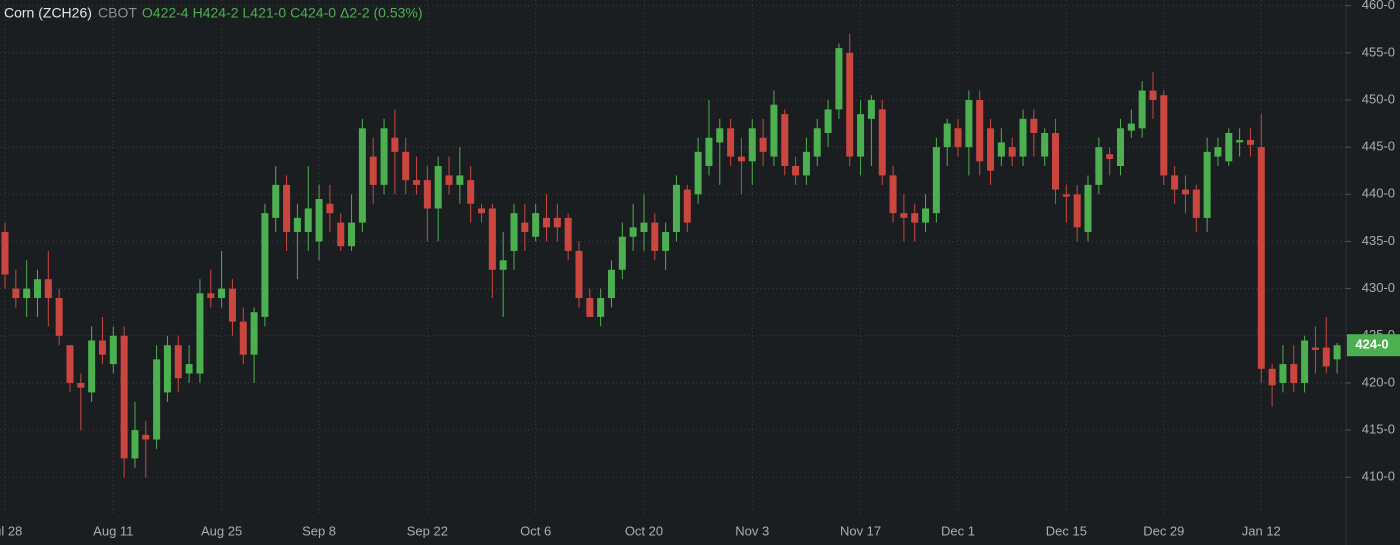 Image resolution: width=1400 pixels, height=545 pixels. What do you see at coordinates (1378, 429) in the screenshot?
I see `y-tick-label: 415-0` at bounding box center [1378, 429].